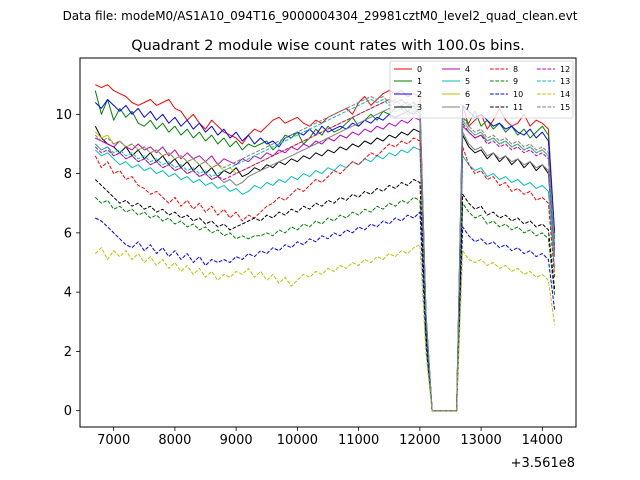 The height and width of the screenshot is (480, 640). Describe the element at coordinates (518, 94) in the screenshot. I see `legend-label-10: 10` at that location.